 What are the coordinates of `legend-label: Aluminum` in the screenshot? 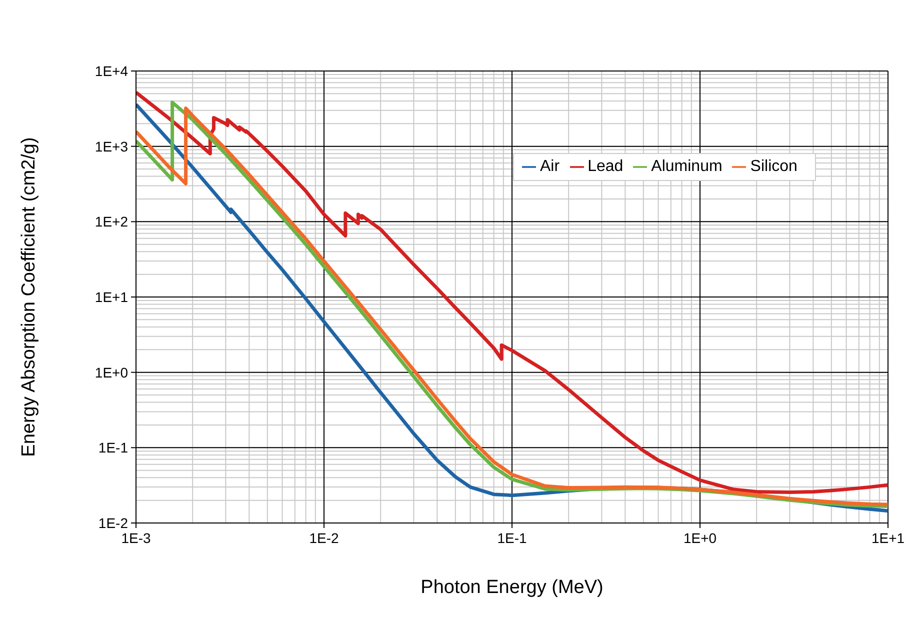 It's located at (686, 166).